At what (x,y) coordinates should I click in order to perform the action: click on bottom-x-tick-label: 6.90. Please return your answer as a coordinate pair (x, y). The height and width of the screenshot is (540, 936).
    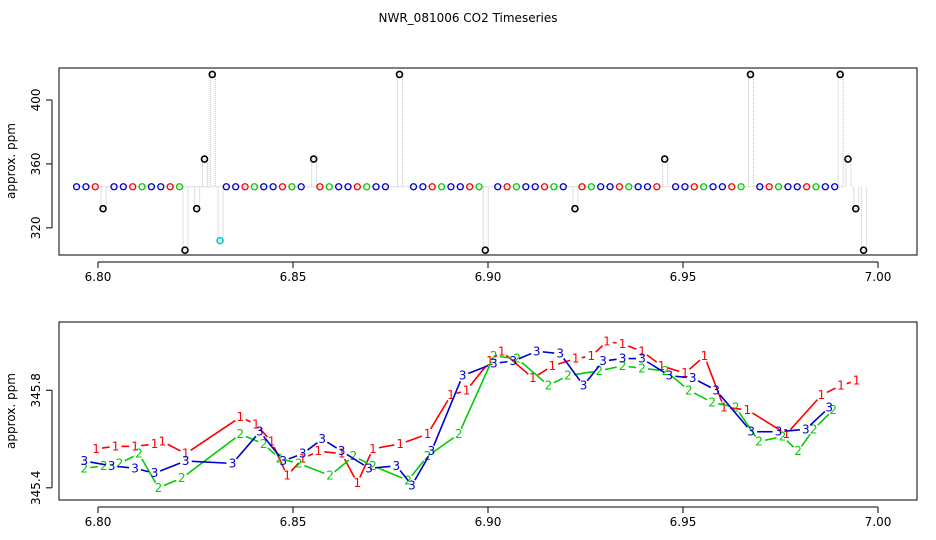
    Looking at the image, I should click on (488, 522).